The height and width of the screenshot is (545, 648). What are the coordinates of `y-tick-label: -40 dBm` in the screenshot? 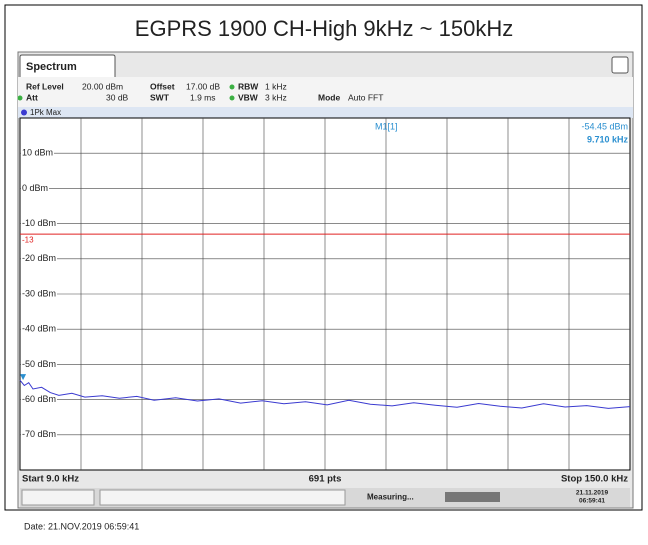 It's located at (39, 329).